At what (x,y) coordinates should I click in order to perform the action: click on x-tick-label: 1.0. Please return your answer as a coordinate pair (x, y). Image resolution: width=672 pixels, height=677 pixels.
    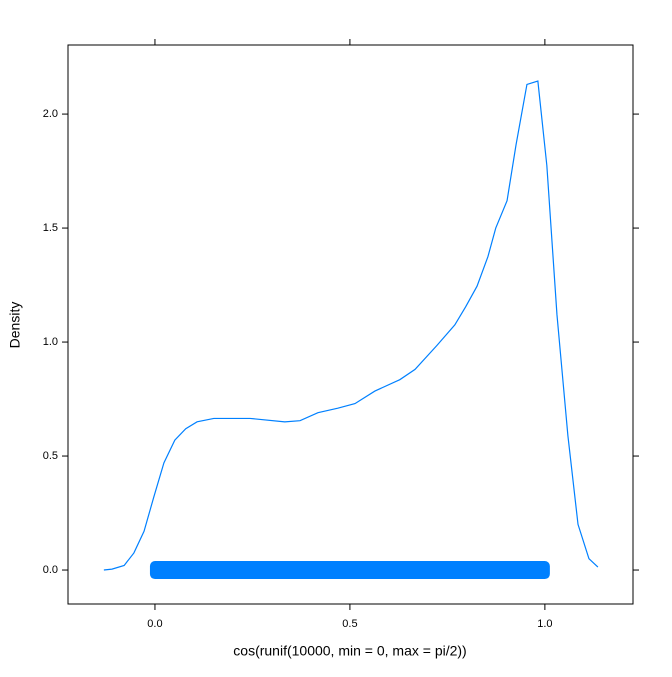
    Looking at the image, I should click on (544, 624).